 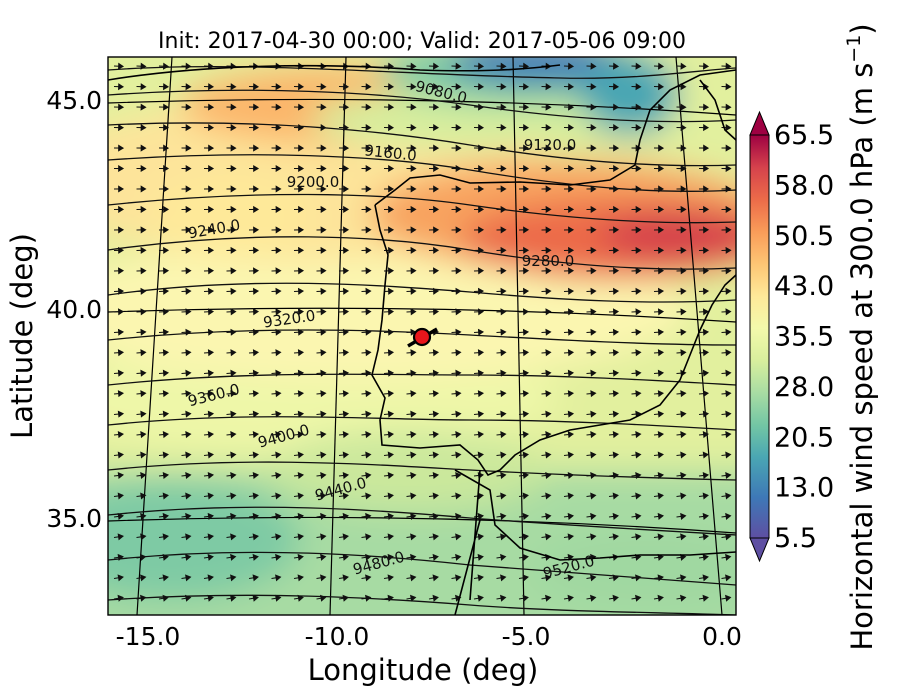 What do you see at coordinates (804, 337) in the screenshot?
I see `colorbar-tick-label: 35.5` at bounding box center [804, 337].